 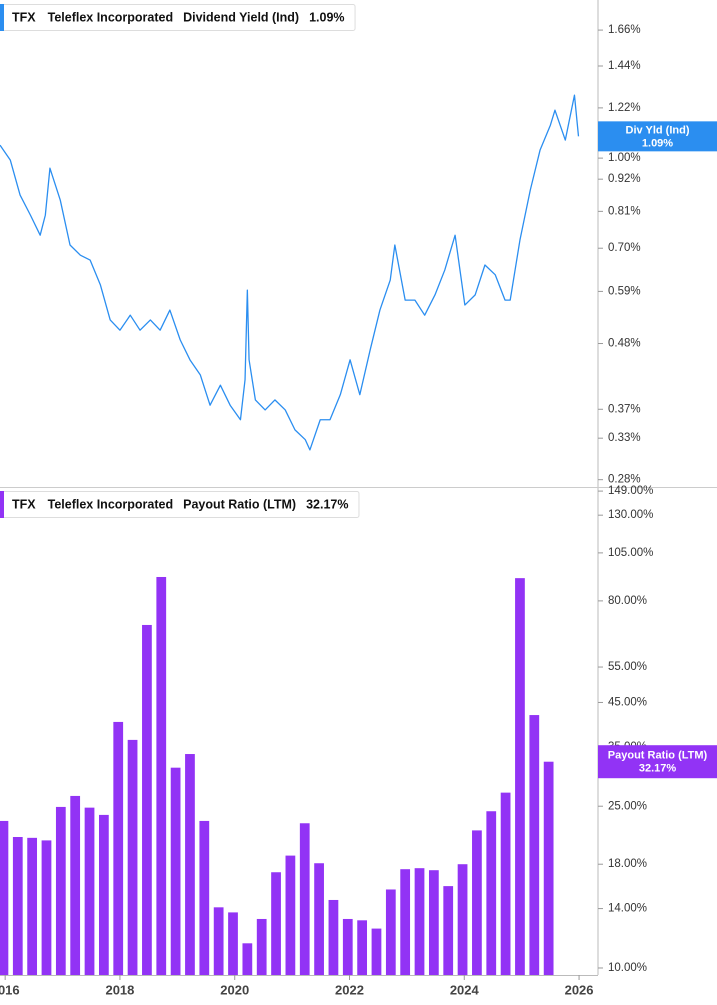 What do you see at coordinates (624, 291) in the screenshot?
I see `y-tick-label: 0.59%` at bounding box center [624, 291].